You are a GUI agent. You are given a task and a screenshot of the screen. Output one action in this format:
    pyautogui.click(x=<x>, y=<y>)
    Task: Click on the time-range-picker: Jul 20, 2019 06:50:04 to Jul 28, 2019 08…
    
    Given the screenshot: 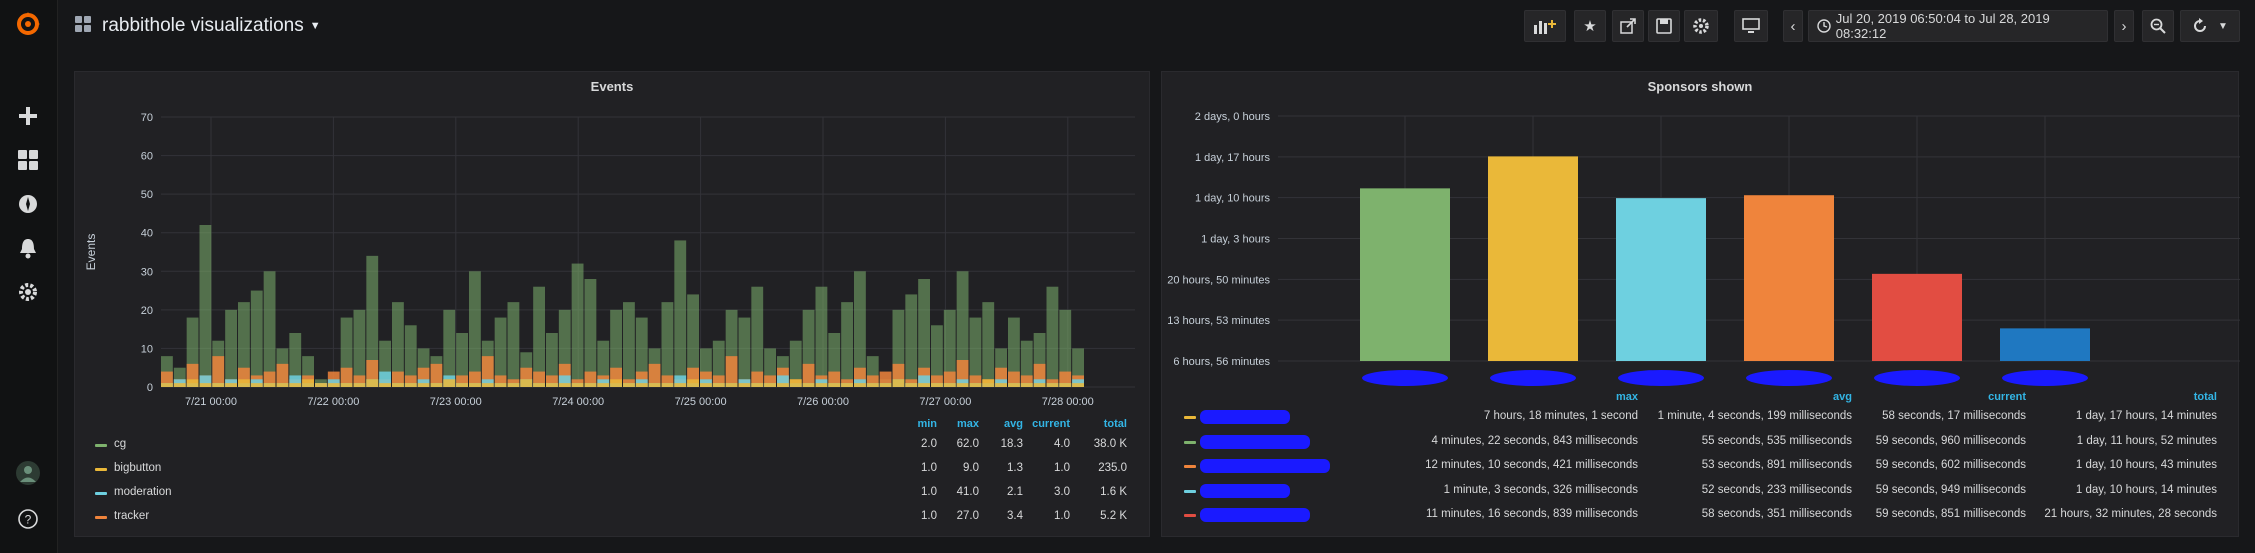 What is the action you would take?
    pyautogui.click(x=1958, y=26)
    